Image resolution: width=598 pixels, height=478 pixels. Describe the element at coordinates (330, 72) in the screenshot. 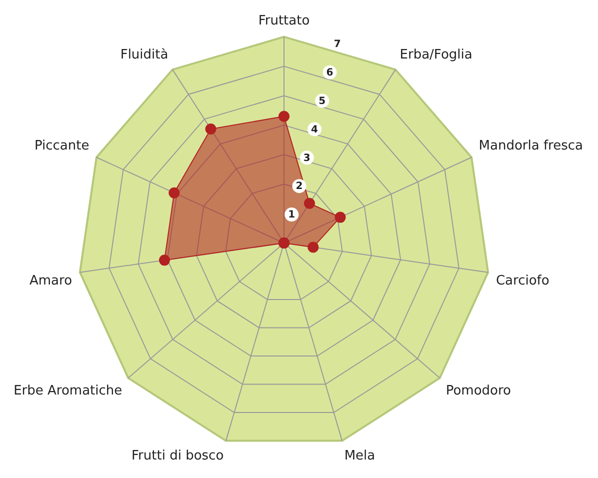

I see `y-tick-label: 6` at that location.